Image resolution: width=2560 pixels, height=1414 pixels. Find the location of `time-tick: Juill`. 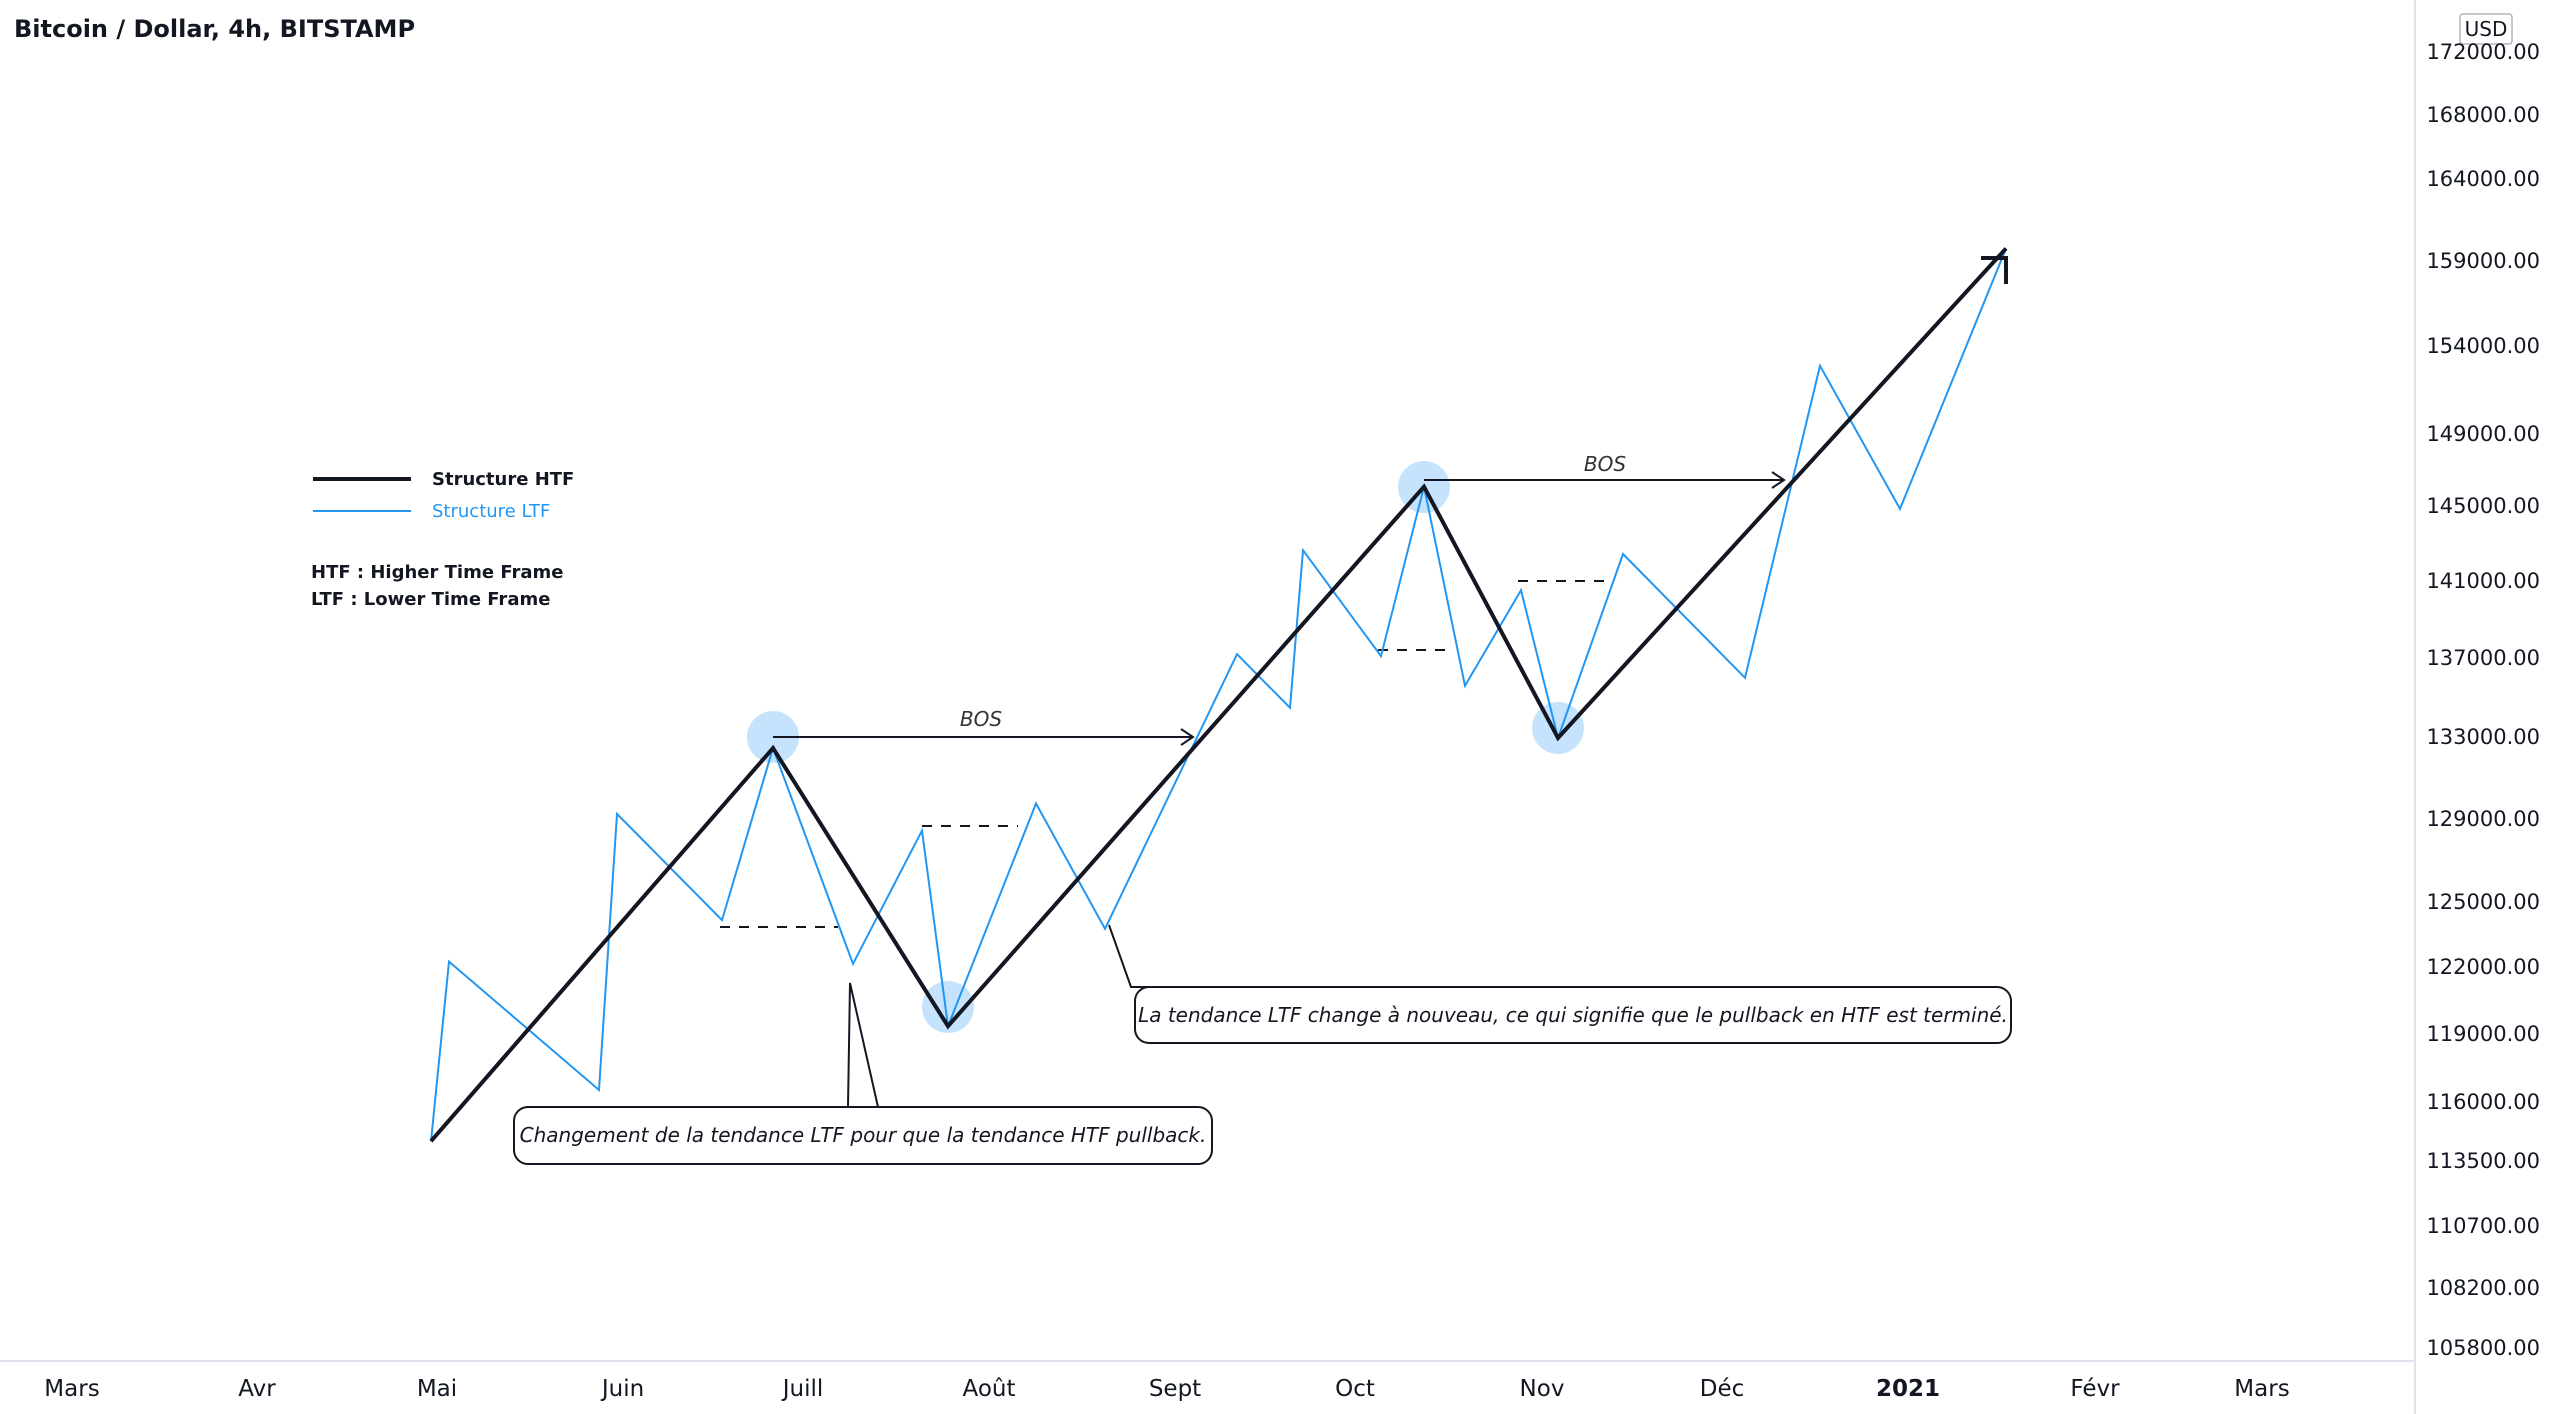

time-tick: Juill is located at coordinates (802, 1389).